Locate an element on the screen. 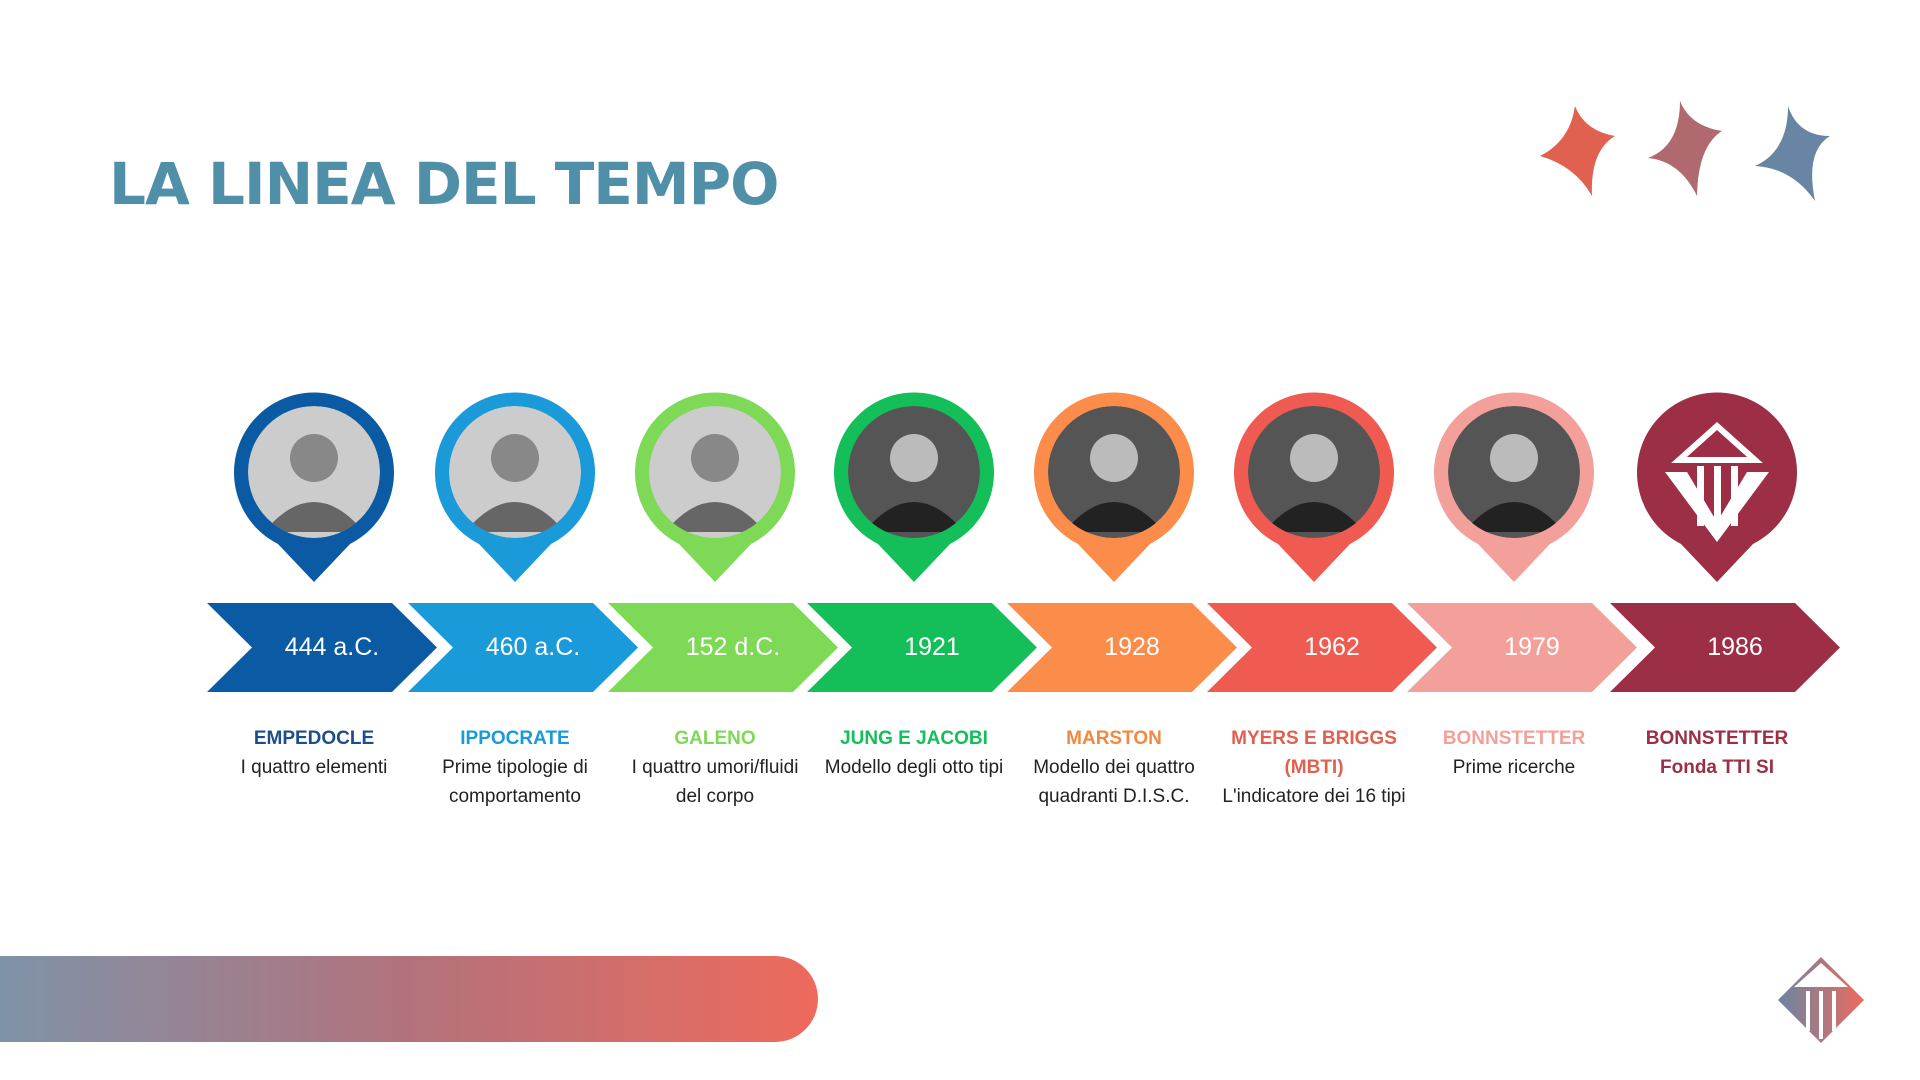 The height and width of the screenshot is (1080, 1920). decorative-stars is located at coordinates (1685, 151).